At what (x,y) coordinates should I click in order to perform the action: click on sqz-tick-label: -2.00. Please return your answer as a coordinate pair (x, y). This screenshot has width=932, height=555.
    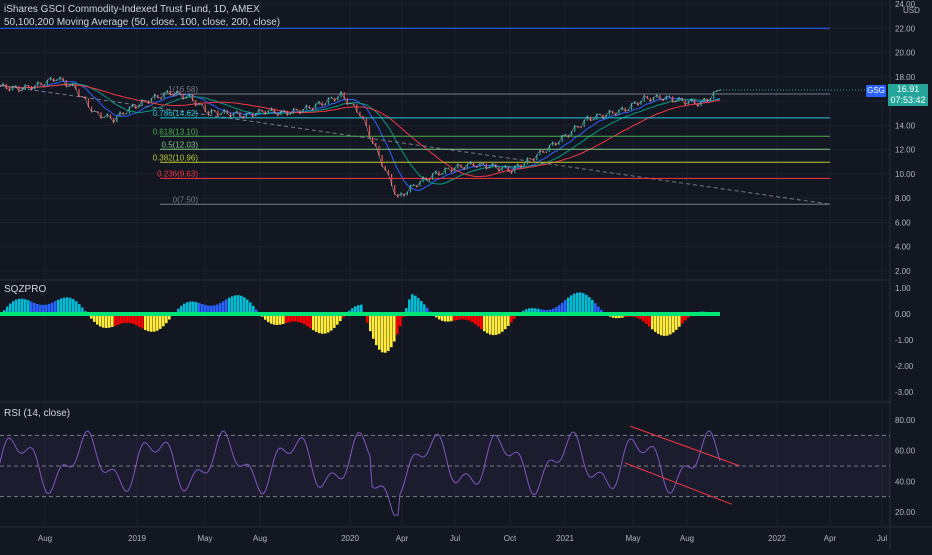
    Looking at the image, I should click on (904, 366).